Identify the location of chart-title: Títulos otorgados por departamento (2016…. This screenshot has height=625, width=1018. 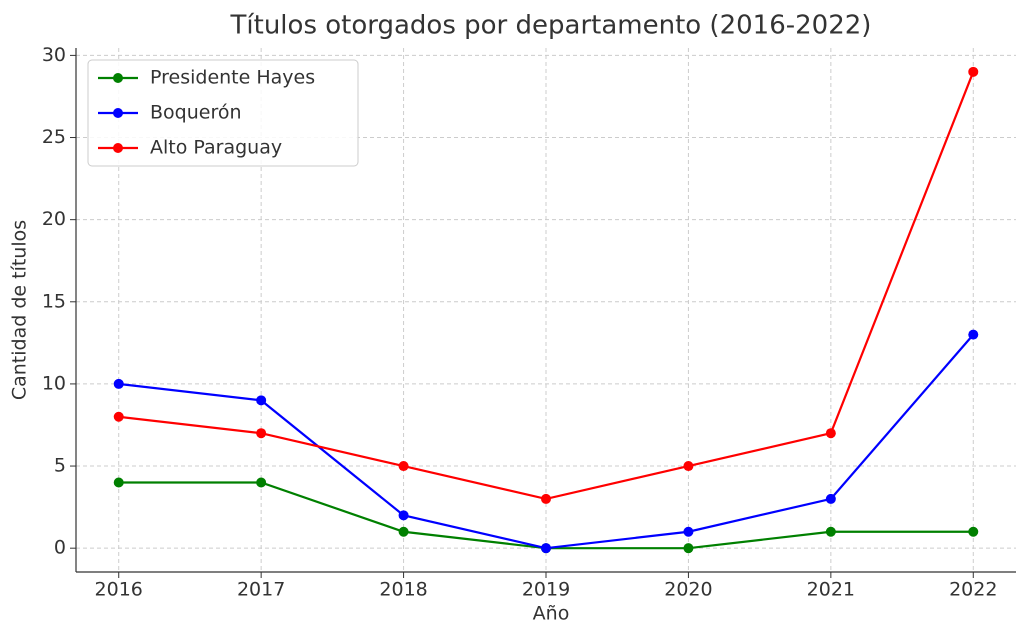
(551, 26).